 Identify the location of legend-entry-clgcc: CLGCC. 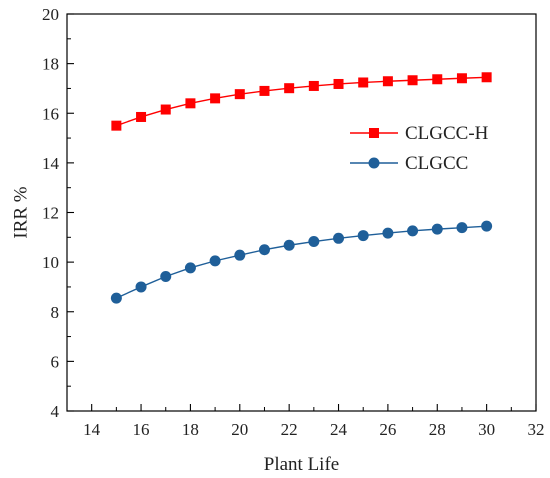
(409, 163).